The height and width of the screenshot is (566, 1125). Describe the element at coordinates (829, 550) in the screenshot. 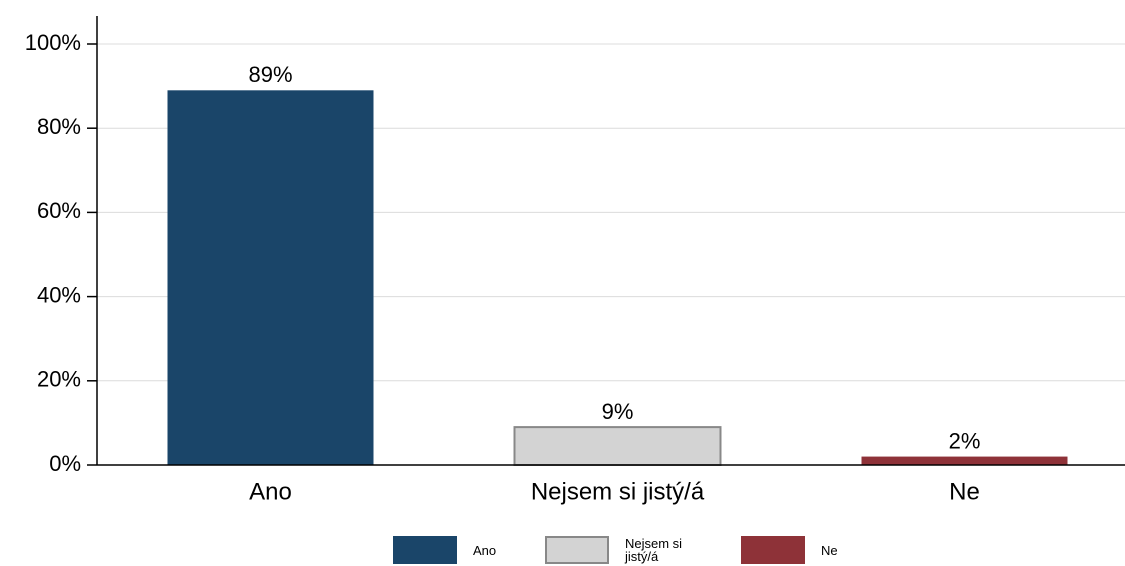

I see `legend-label: Ne` at that location.